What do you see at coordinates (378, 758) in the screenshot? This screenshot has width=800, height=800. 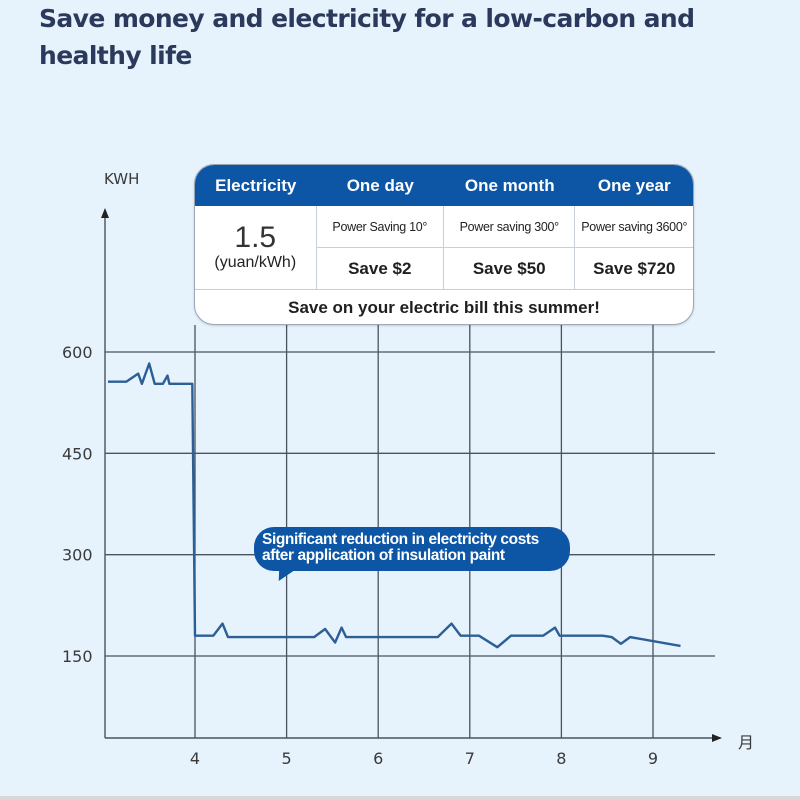 I see `x-tick-label: 6` at bounding box center [378, 758].